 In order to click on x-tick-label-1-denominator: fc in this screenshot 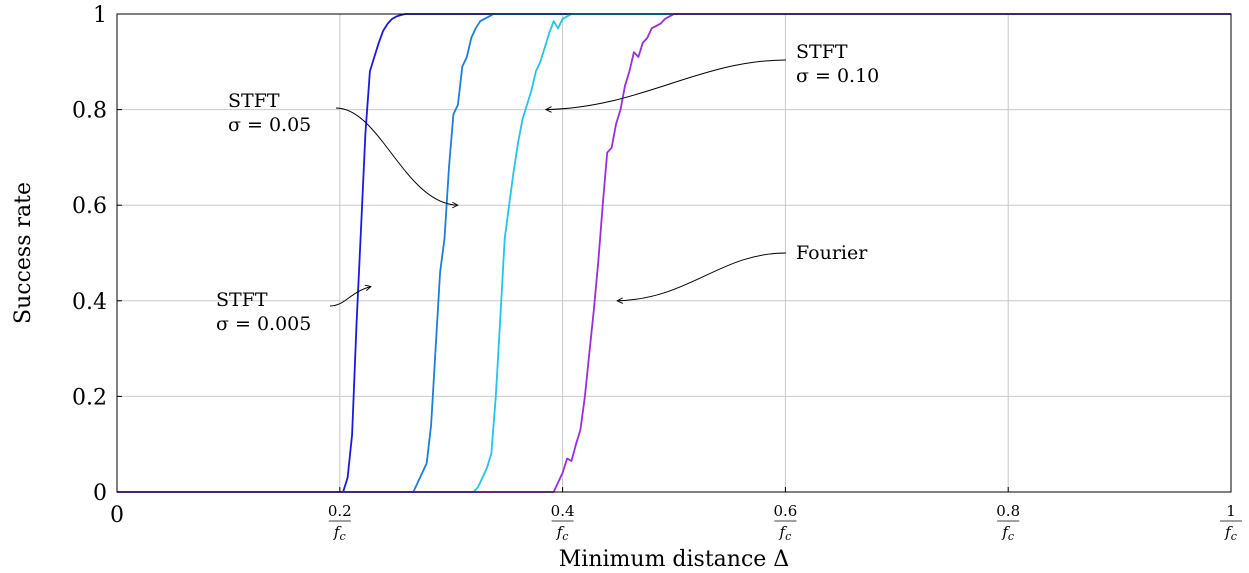, I will do `click(339, 533)`.